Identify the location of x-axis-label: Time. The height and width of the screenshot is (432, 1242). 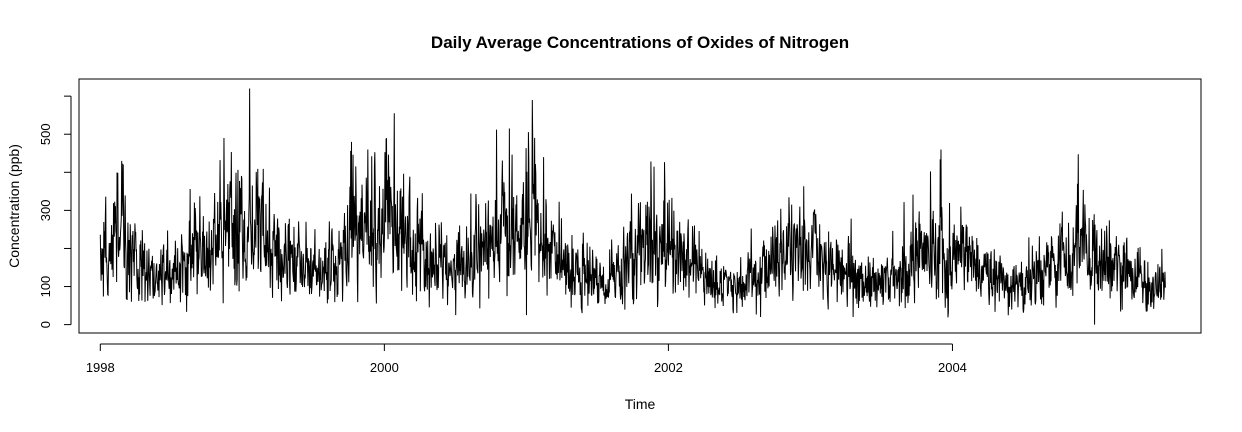
(640, 404).